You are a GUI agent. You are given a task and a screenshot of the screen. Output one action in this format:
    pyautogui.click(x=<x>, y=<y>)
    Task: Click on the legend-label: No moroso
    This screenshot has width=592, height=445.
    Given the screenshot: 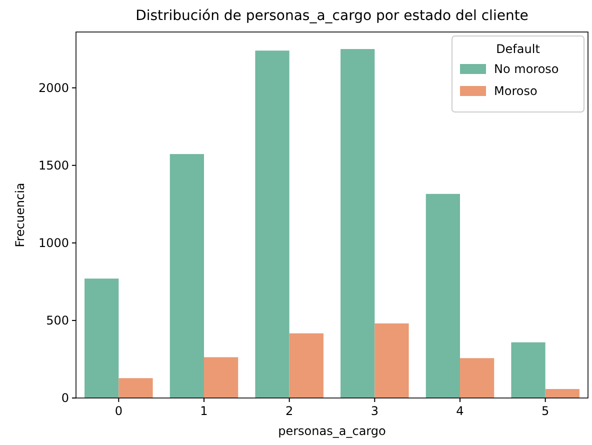 What is the action you would take?
    pyautogui.click(x=526, y=69)
    